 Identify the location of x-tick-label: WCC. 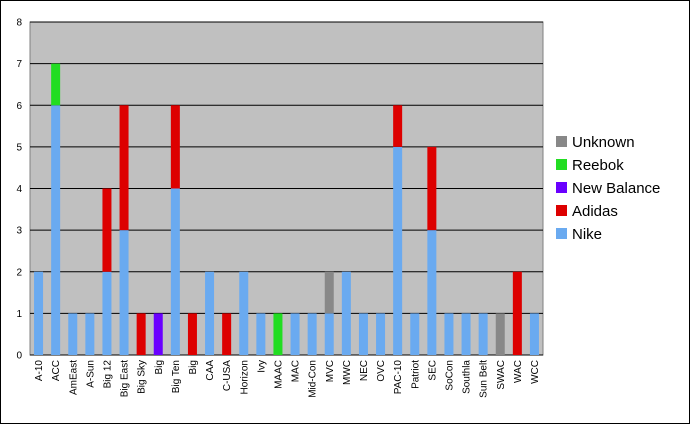
(535, 372).